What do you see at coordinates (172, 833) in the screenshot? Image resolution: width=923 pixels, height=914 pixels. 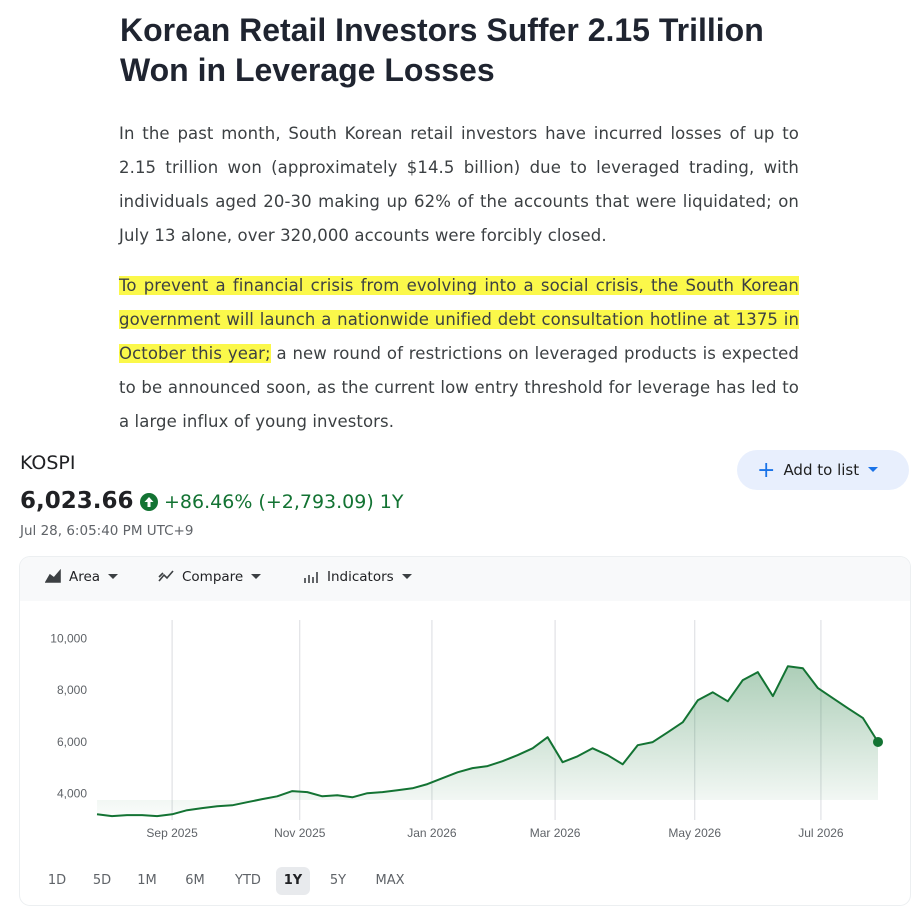 I see `x-tick-label: Sep 2025` at bounding box center [172, 833].